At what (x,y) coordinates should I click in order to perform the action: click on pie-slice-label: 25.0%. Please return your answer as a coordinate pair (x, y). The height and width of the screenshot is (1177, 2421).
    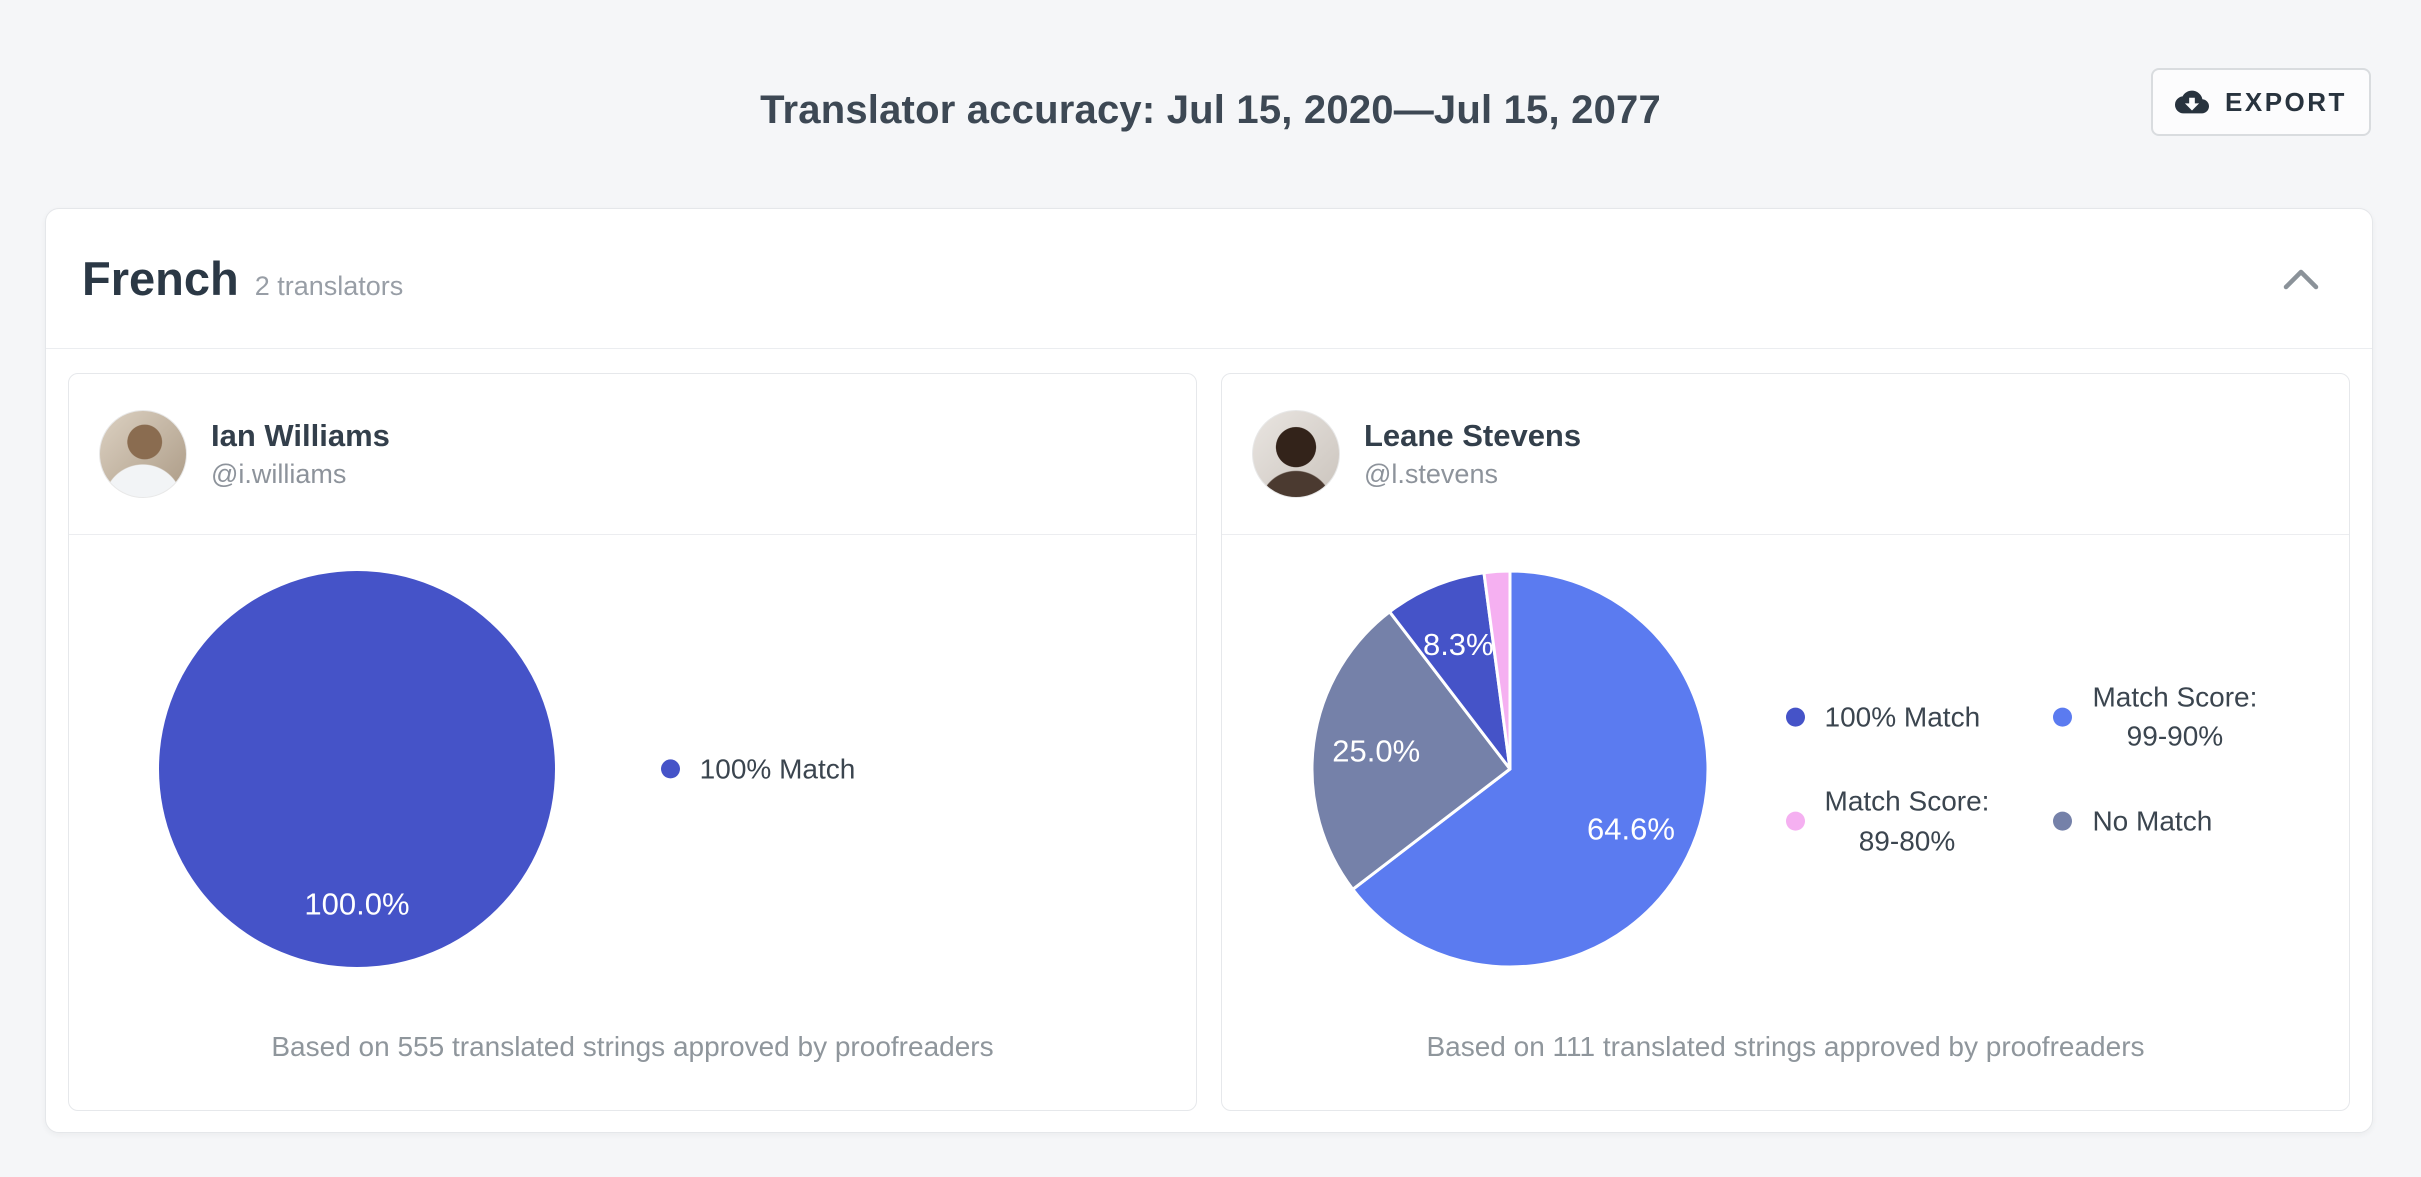
    Looking at the image, I should click on (1376, 751).